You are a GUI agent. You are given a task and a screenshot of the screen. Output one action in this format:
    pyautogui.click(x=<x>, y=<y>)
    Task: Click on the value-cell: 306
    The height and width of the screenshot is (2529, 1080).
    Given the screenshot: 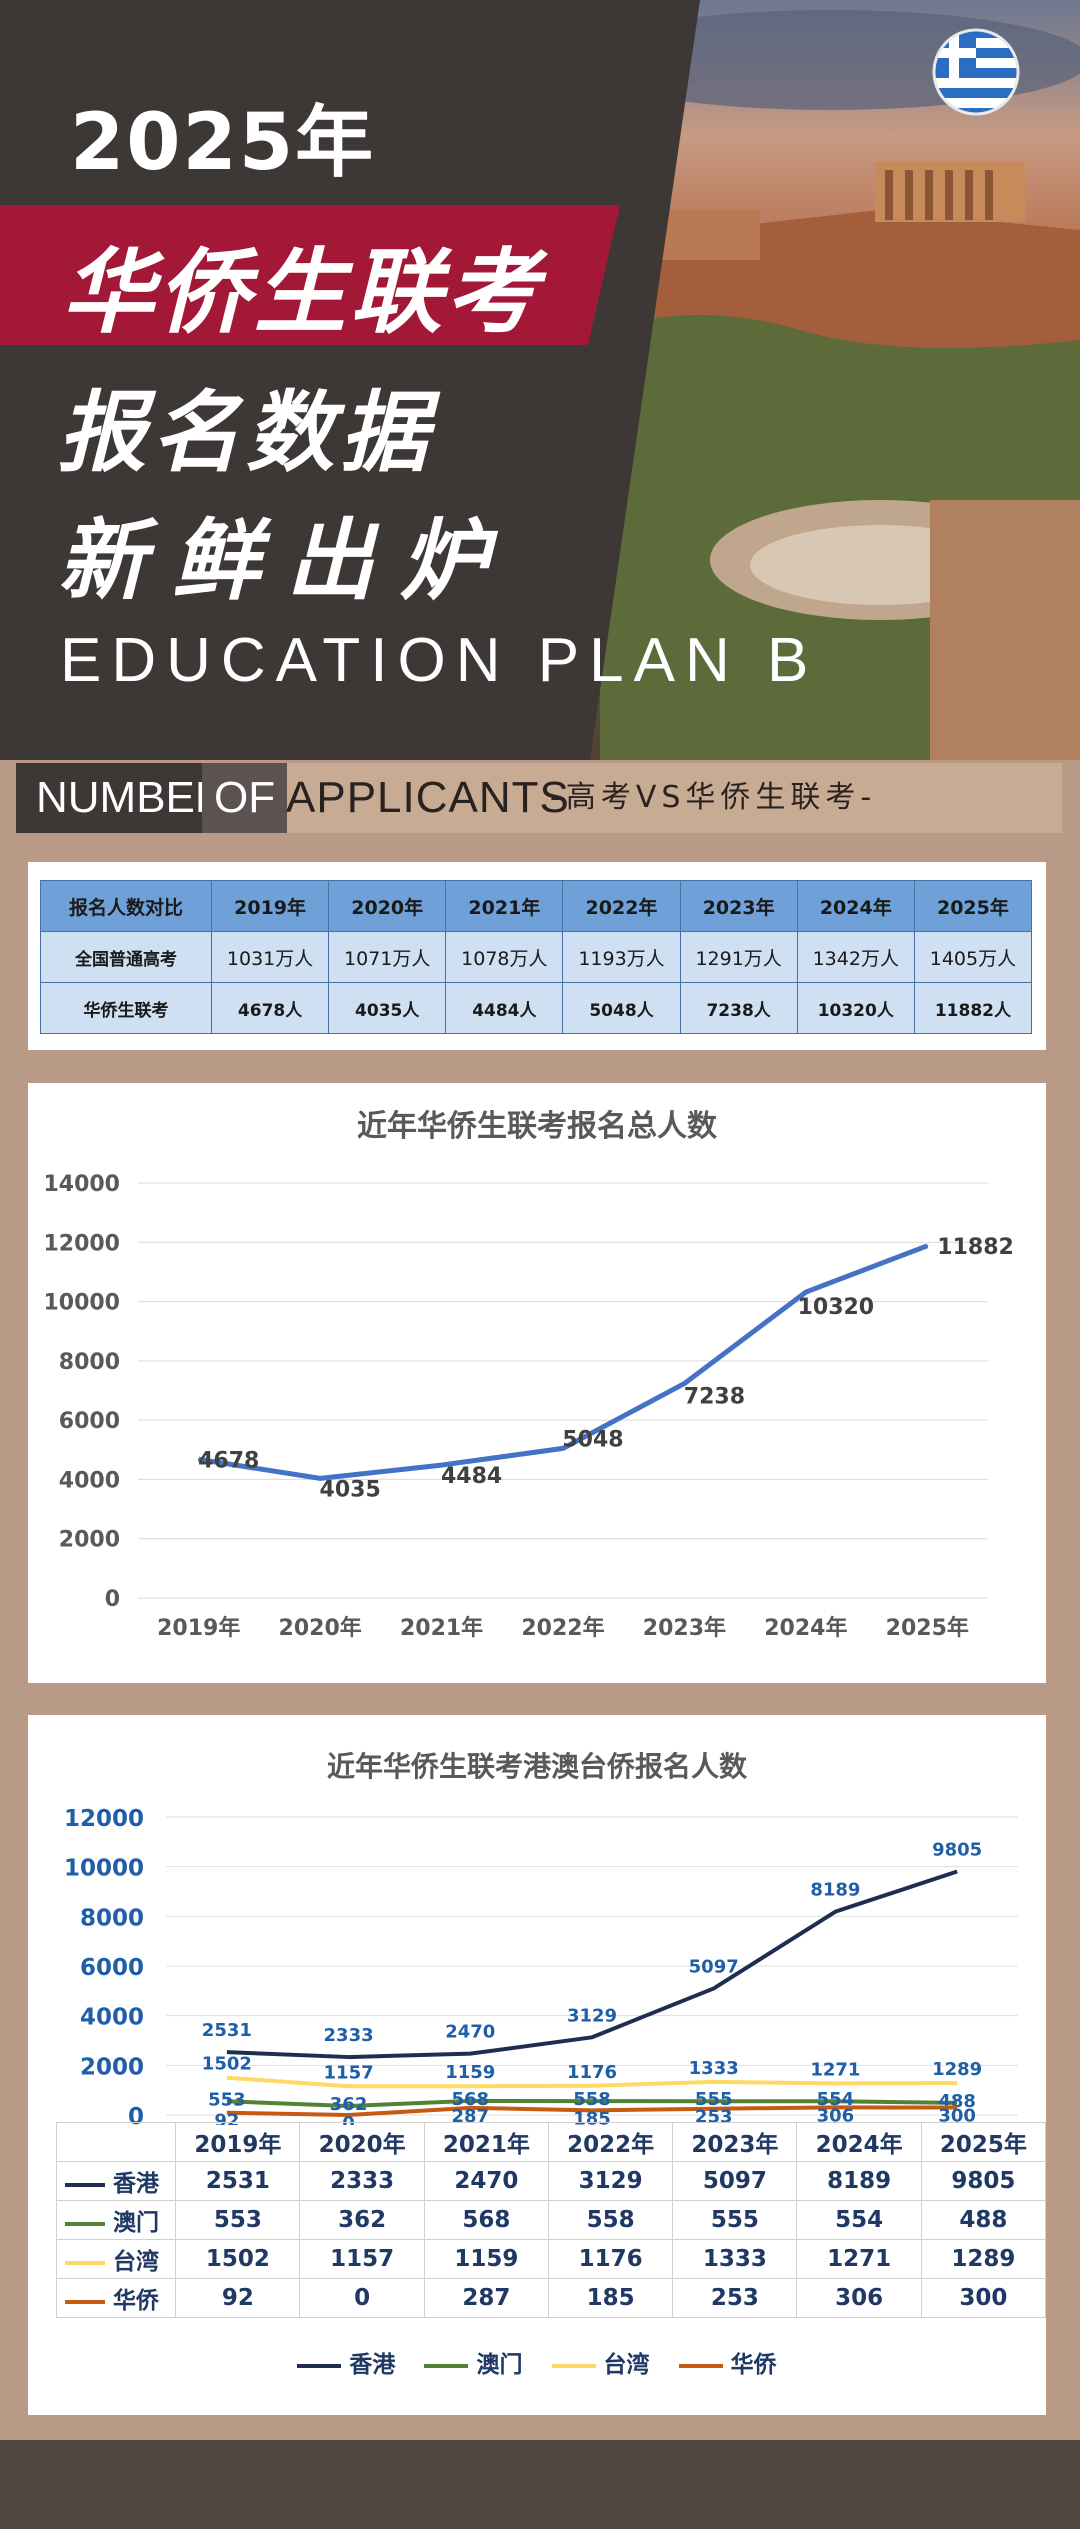 What is the action you would take?
    pyautogui.click(x=859, y=2298)
    